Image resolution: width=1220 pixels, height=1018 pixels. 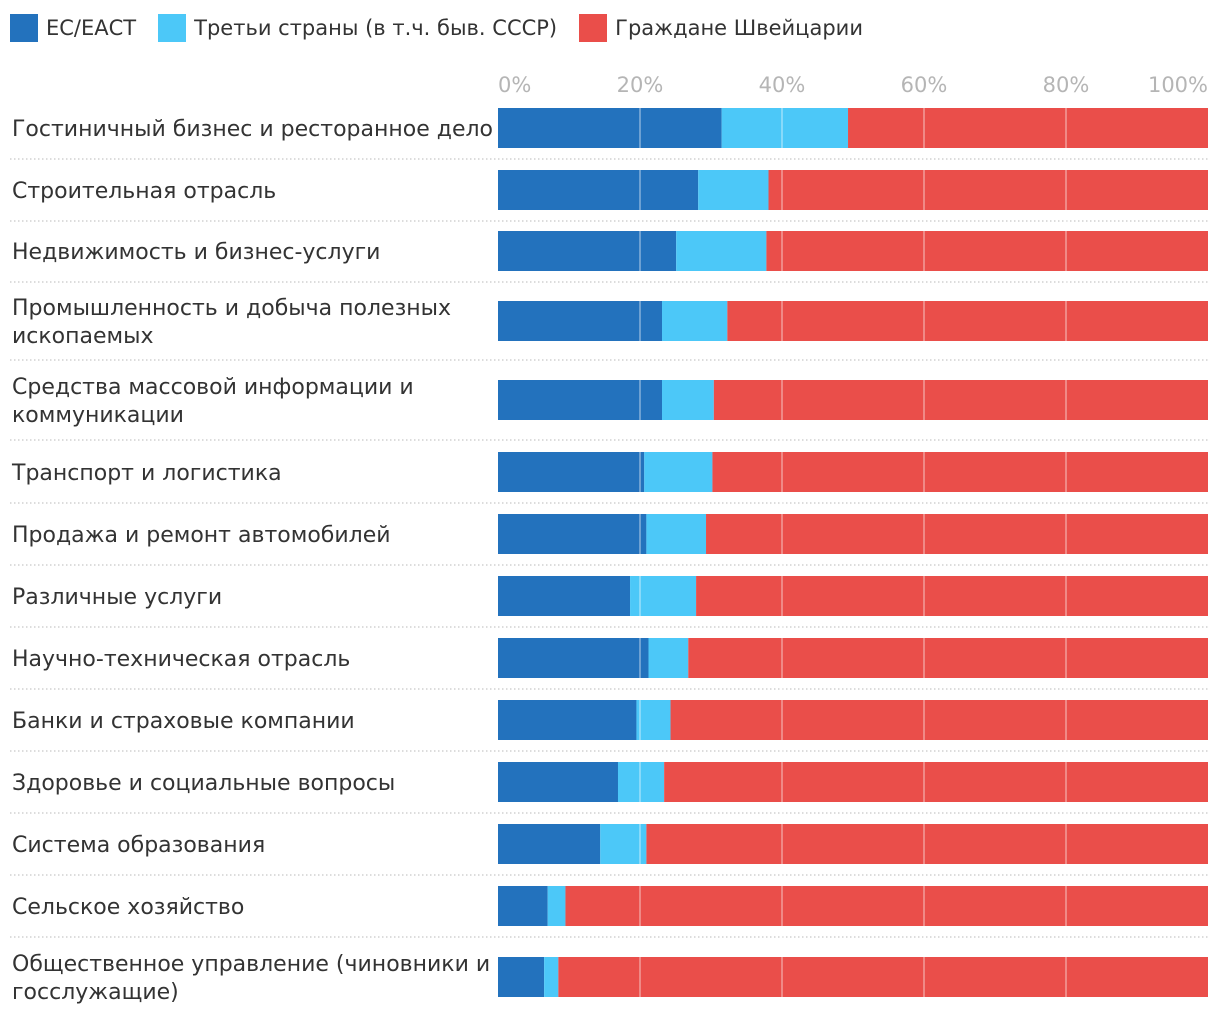 What do you see at coordinates (739, 28) in the screenshot?
I see `legend-label: Граждане Швейцарии` at bounding box center [739, 28].